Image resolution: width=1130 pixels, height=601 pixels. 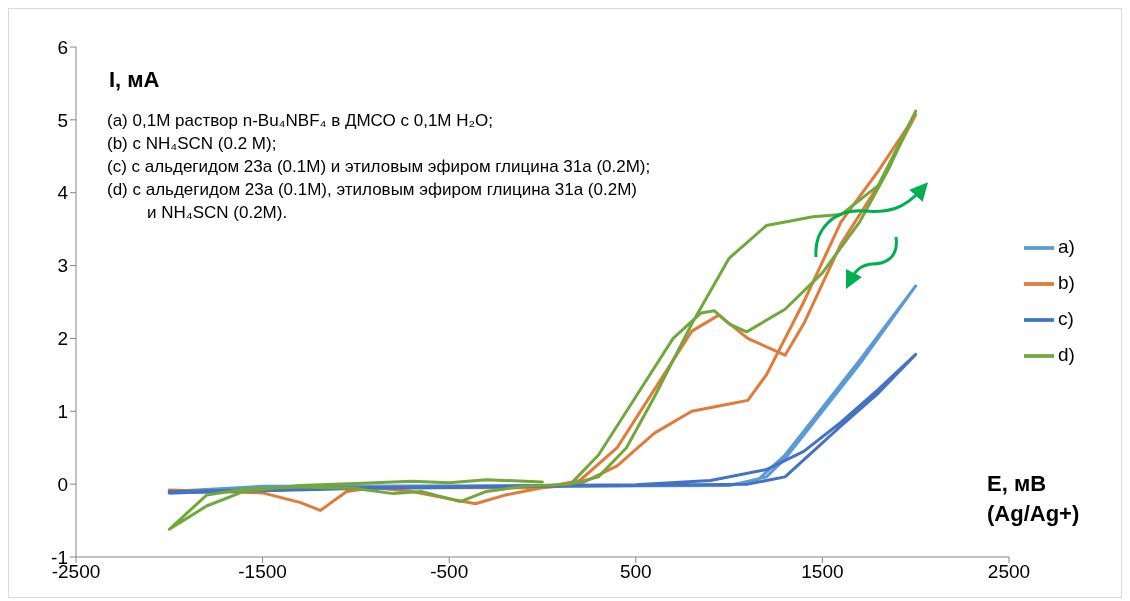 What do you see at coordinates (62, 266) in the screenshot?
I see `y-tick-label: 3` at bounding box center [62, 266].